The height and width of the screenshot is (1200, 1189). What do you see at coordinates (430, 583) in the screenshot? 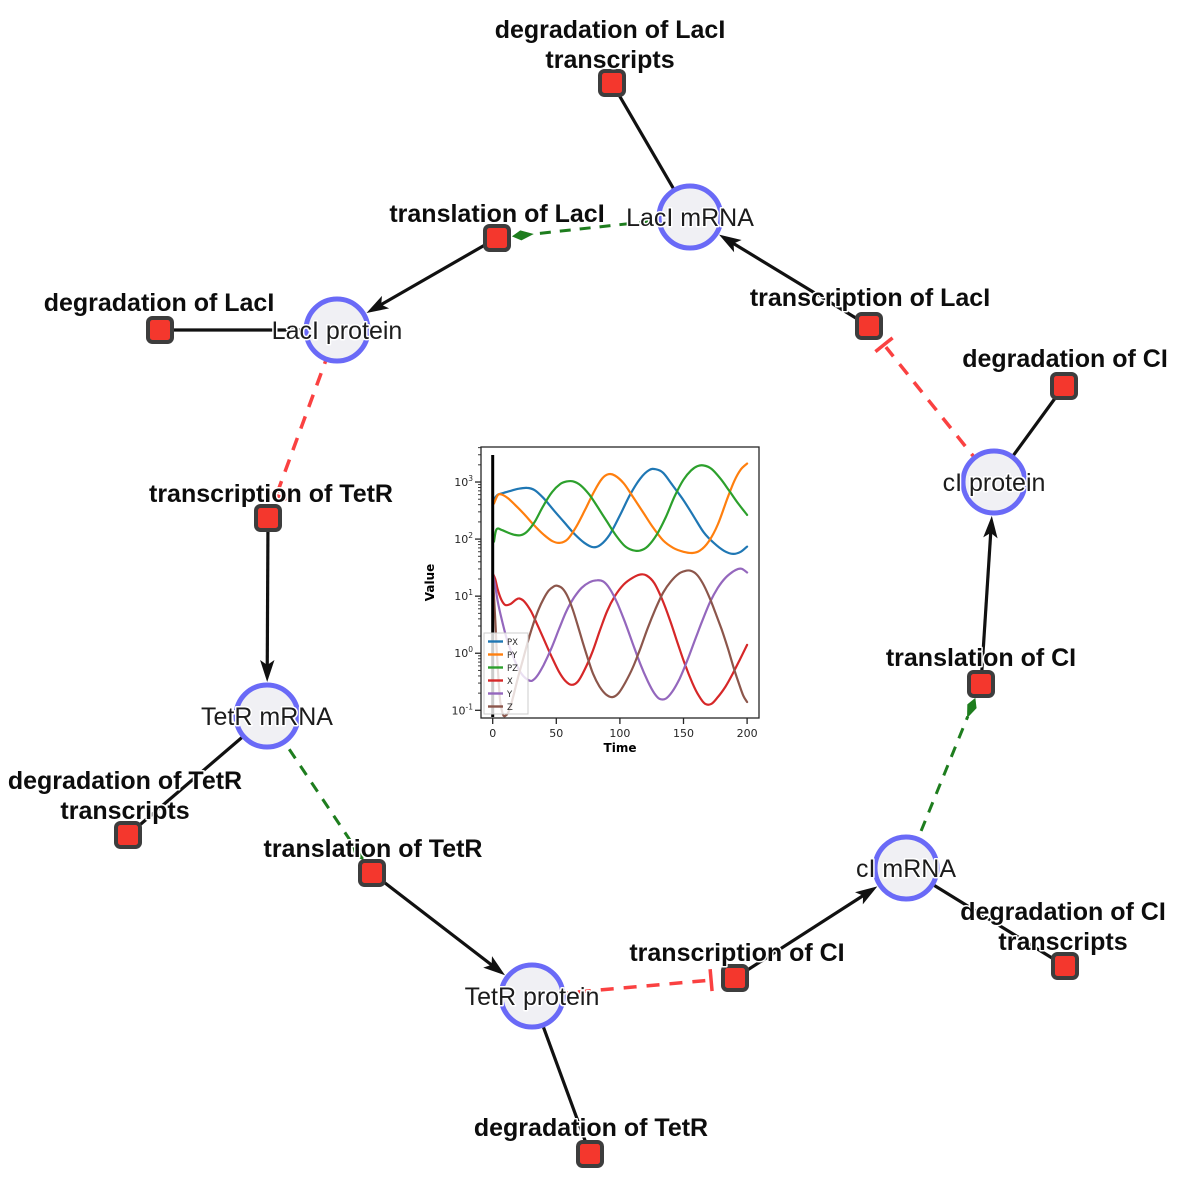
I see `y-axis-label: Value` at bounding box center [430, 583].